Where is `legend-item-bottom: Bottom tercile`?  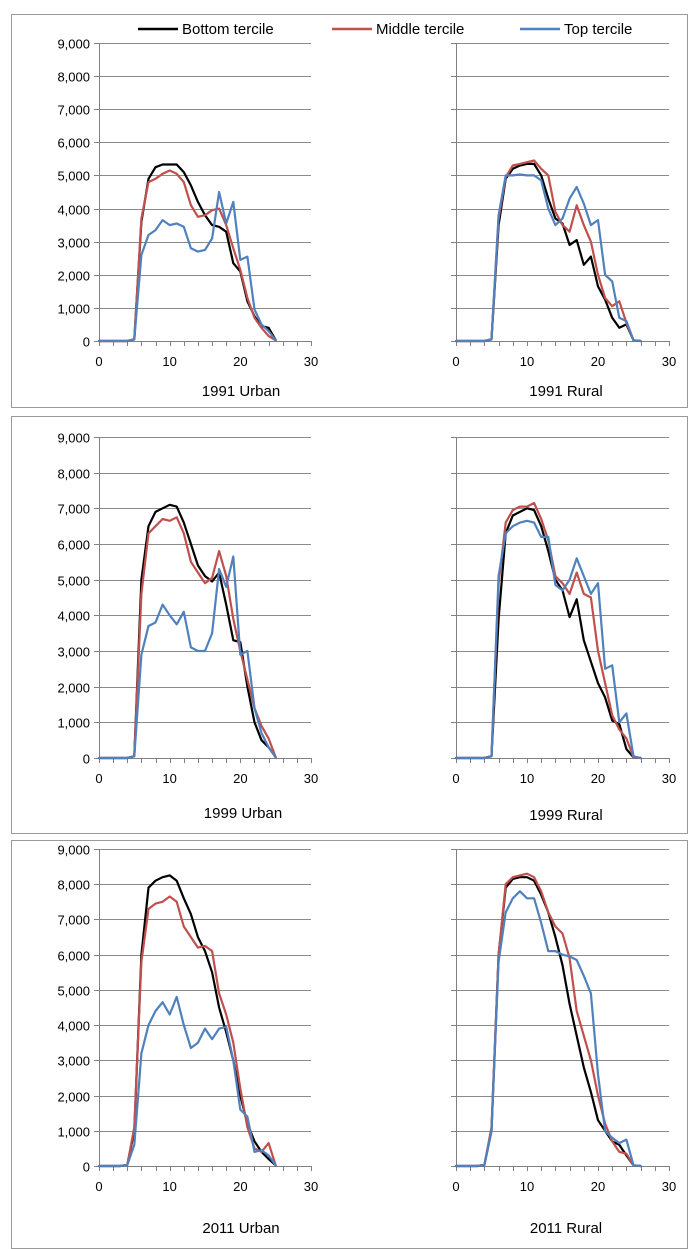 legend-item-bottom: Bottom tercile is located at coordinates (206, 29).